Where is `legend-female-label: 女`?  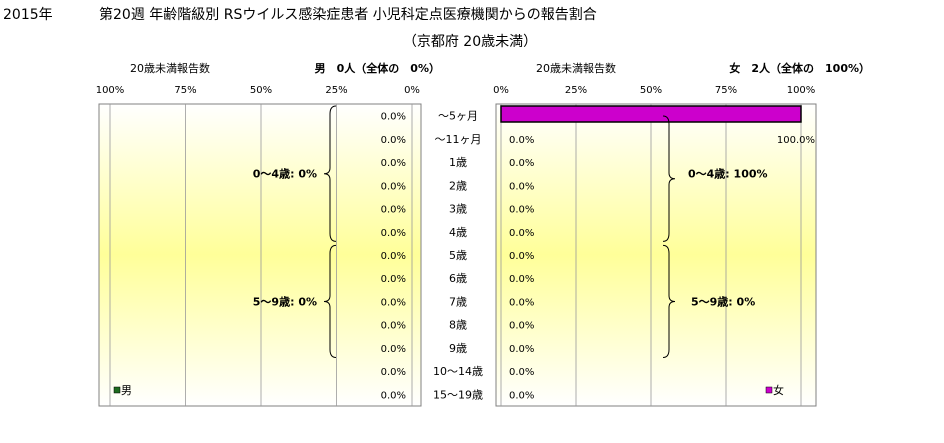 legend-female-label: 女 is located at coordinates (778, 390).